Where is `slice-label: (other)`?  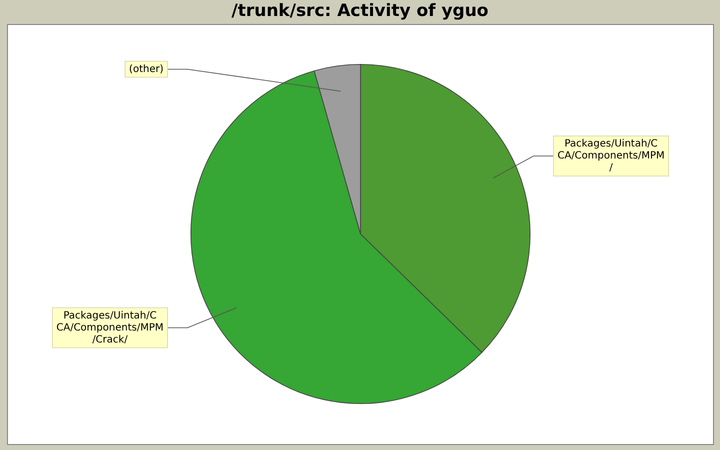
slice-label: (other) is located at coordinates (146, 69).